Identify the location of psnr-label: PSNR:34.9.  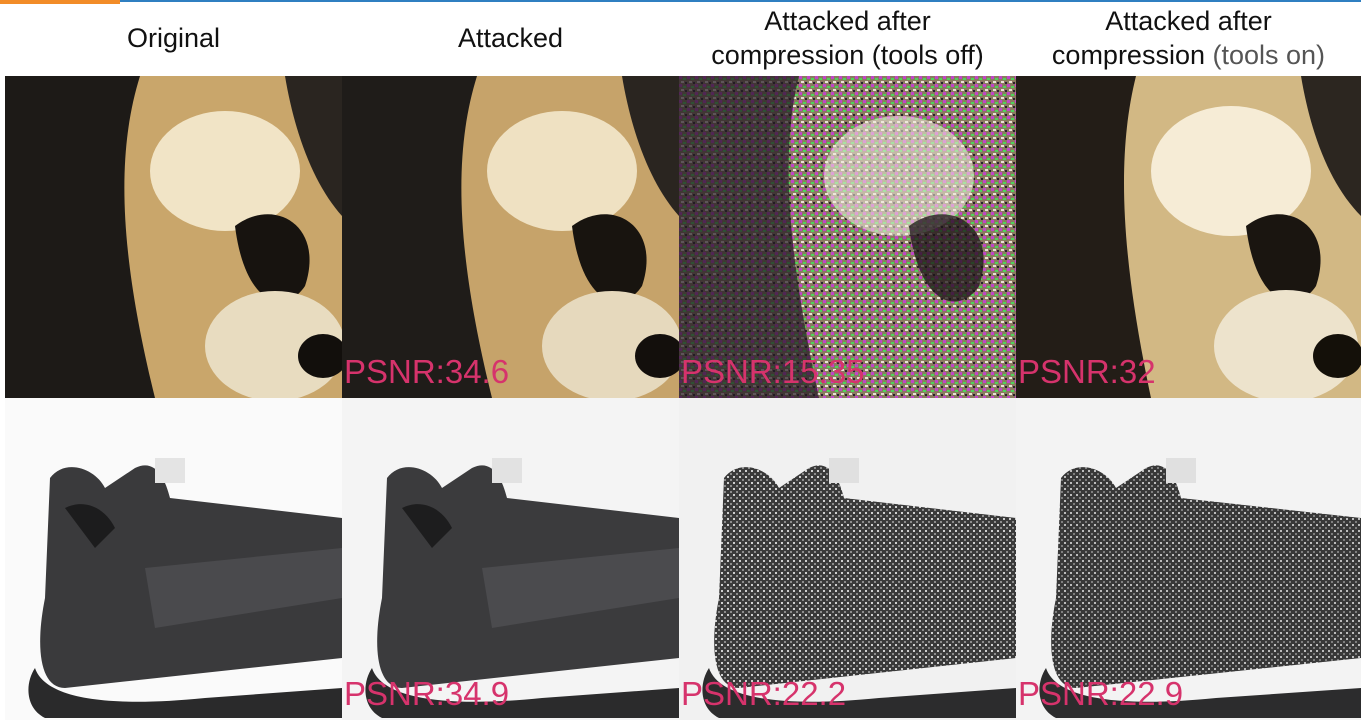
(427, 693).